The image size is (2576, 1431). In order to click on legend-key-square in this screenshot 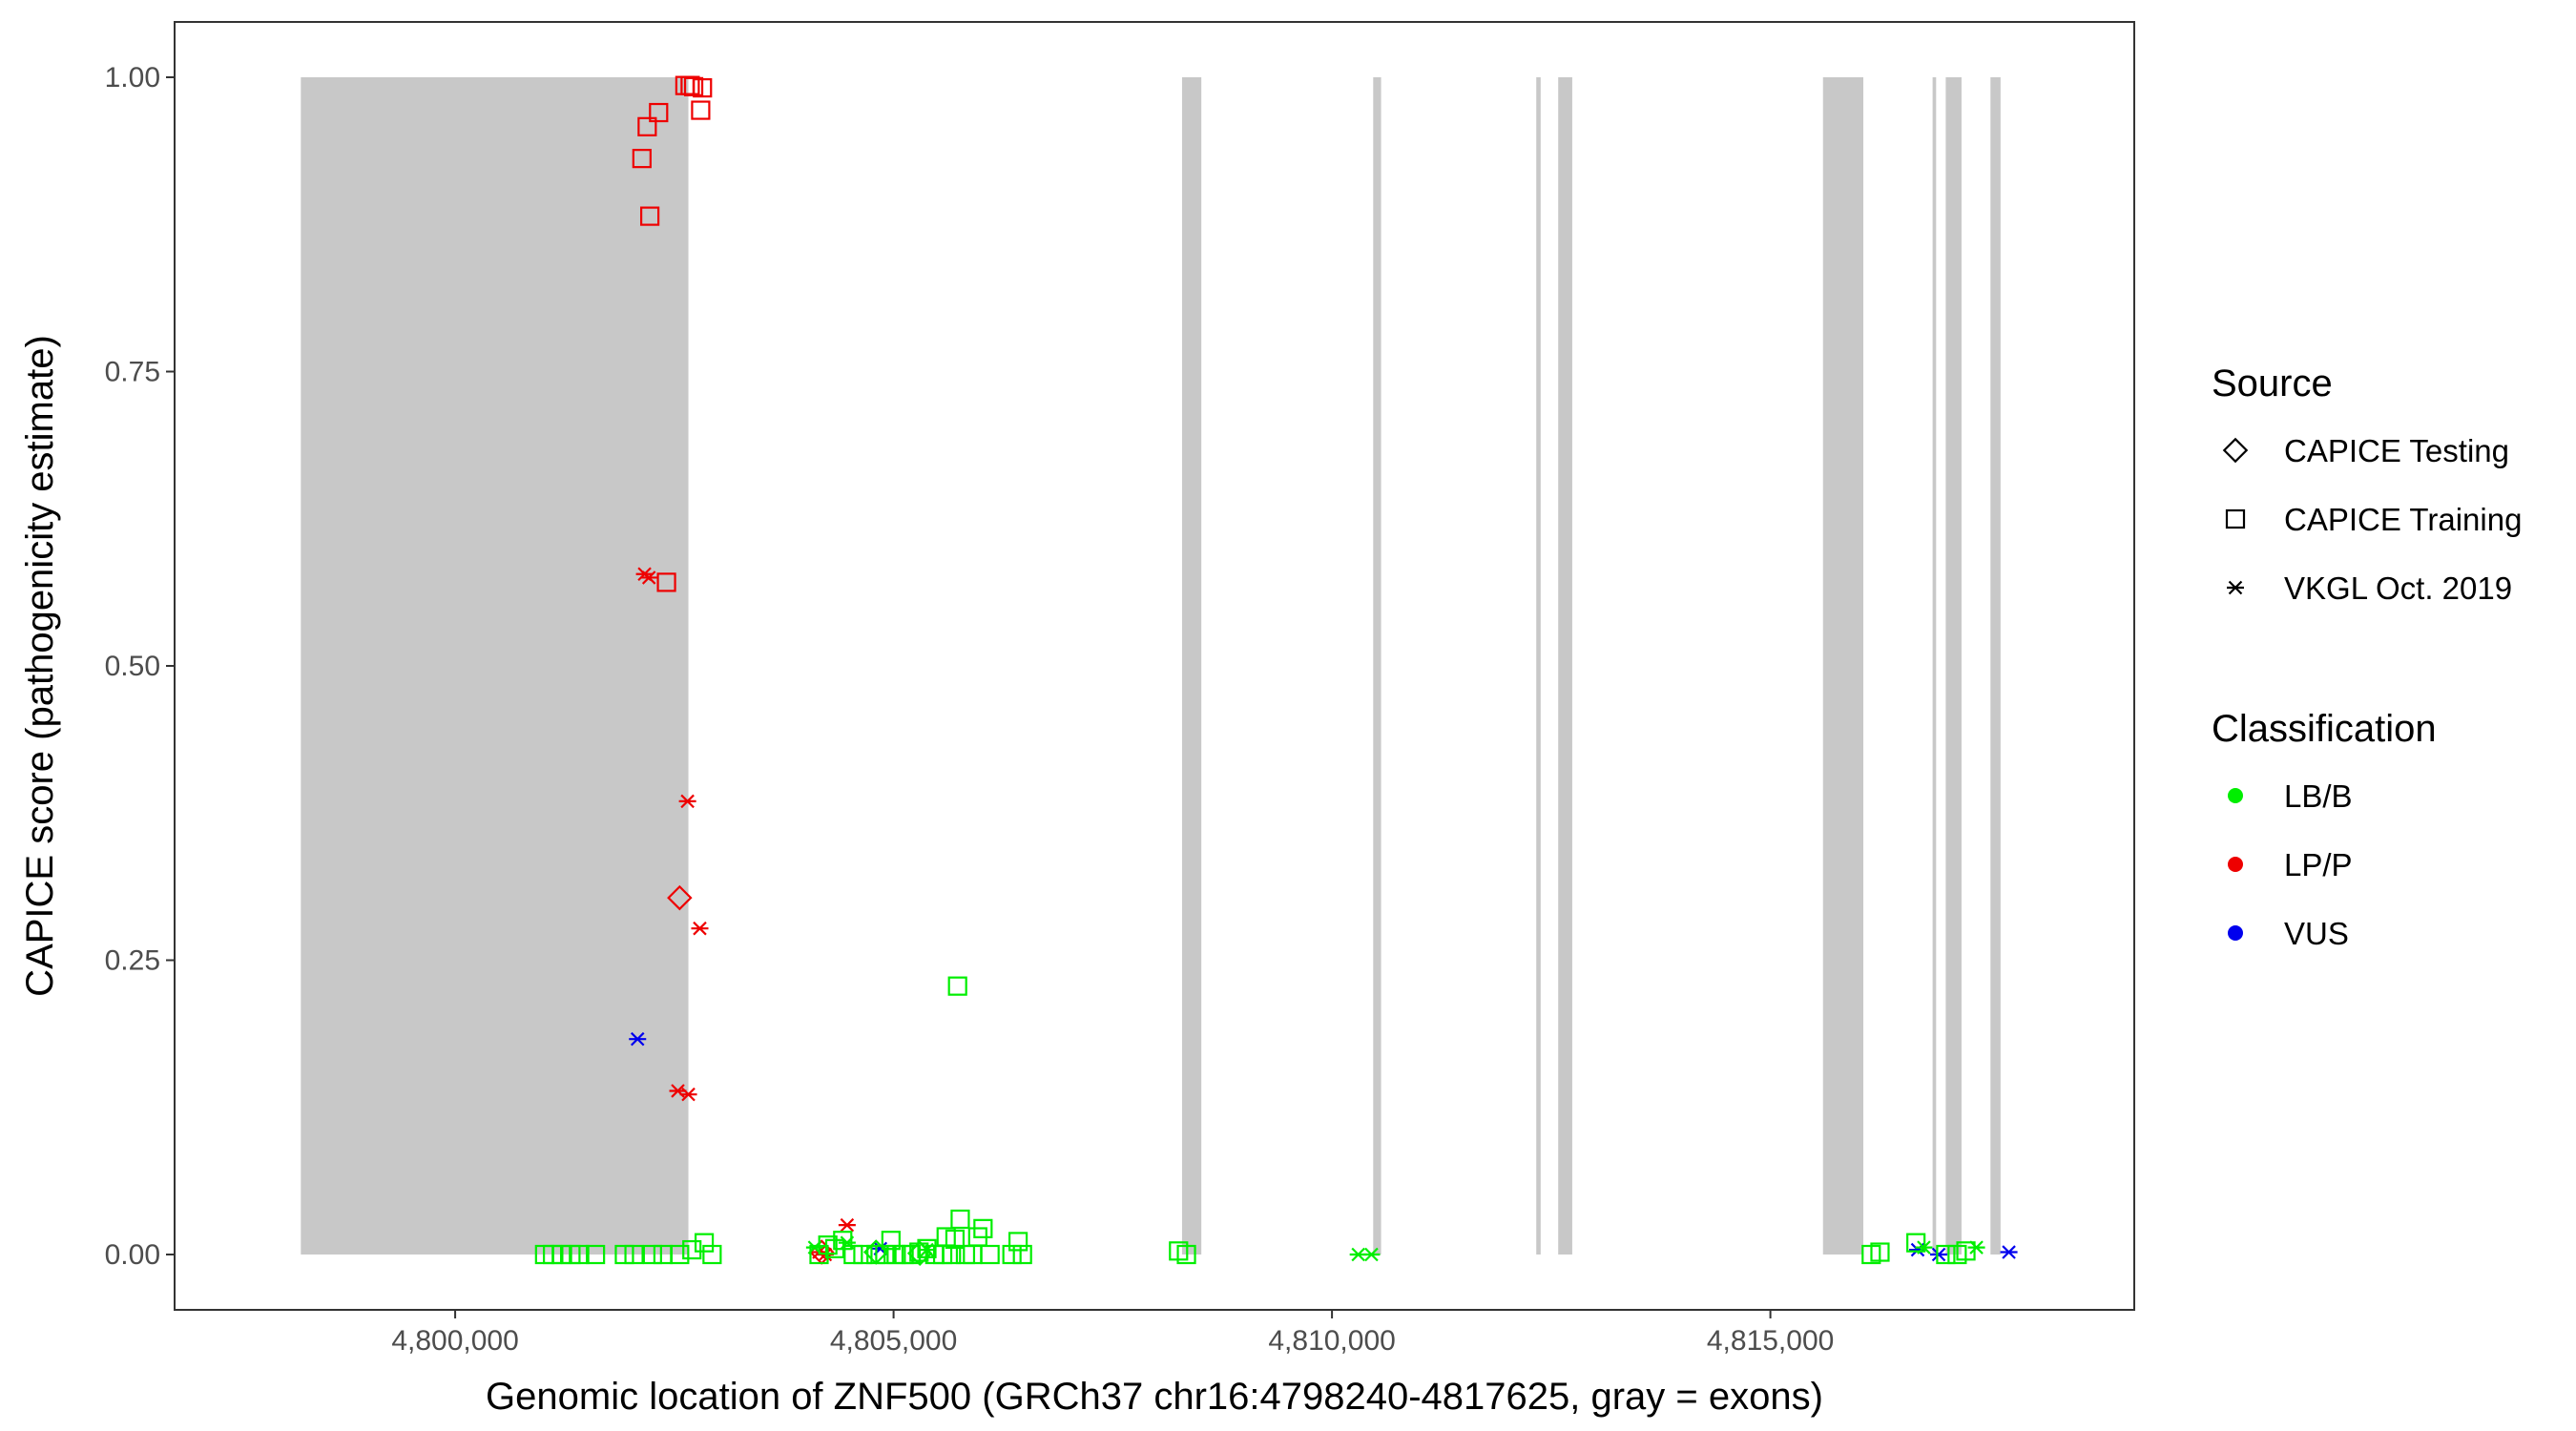, I will do `click(2235, 518)`.